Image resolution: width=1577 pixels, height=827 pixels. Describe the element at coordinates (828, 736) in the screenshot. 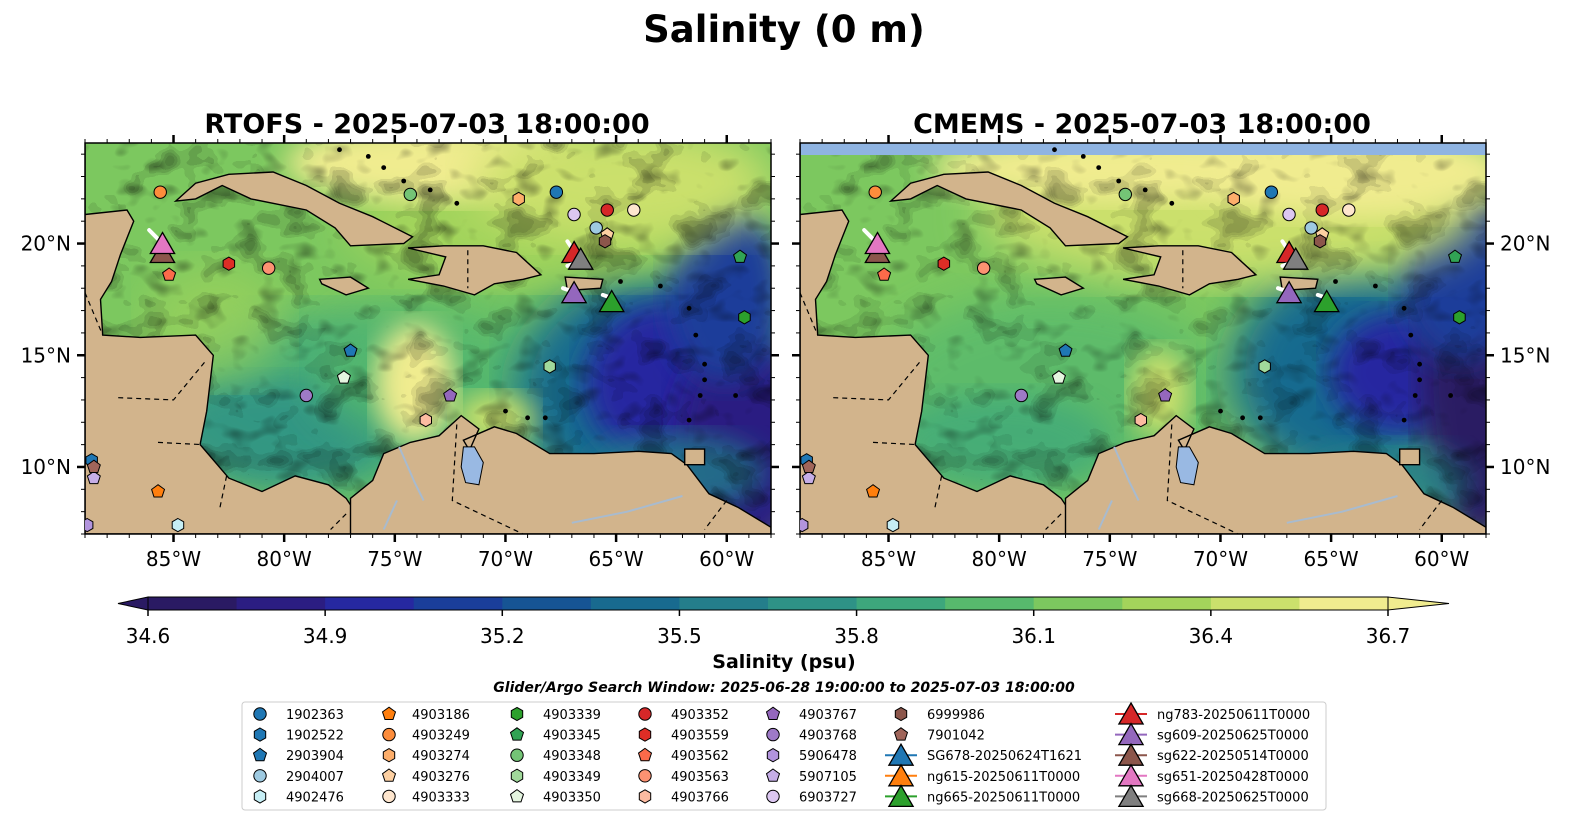

I see `legend-label: 4903768` at that location.